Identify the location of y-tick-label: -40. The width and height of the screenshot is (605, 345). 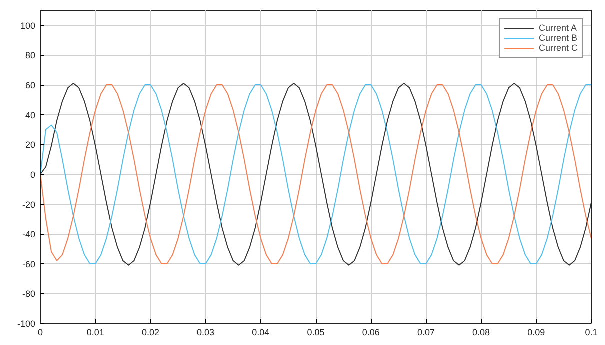
(29, 235).